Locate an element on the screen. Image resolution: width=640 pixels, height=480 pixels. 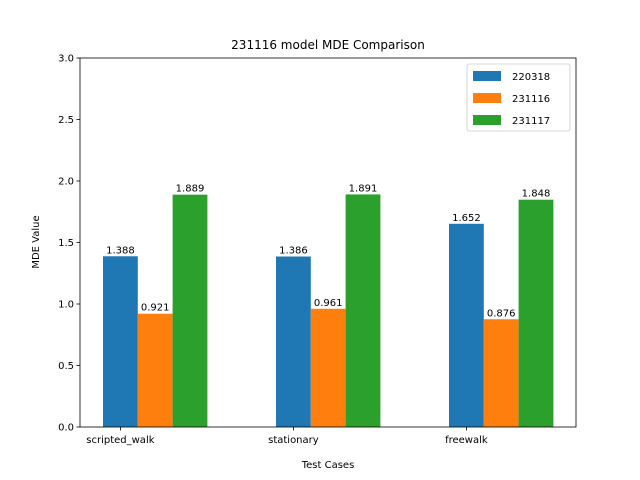
legend-label-220318: 220318 is located at coordinates (531, 77).